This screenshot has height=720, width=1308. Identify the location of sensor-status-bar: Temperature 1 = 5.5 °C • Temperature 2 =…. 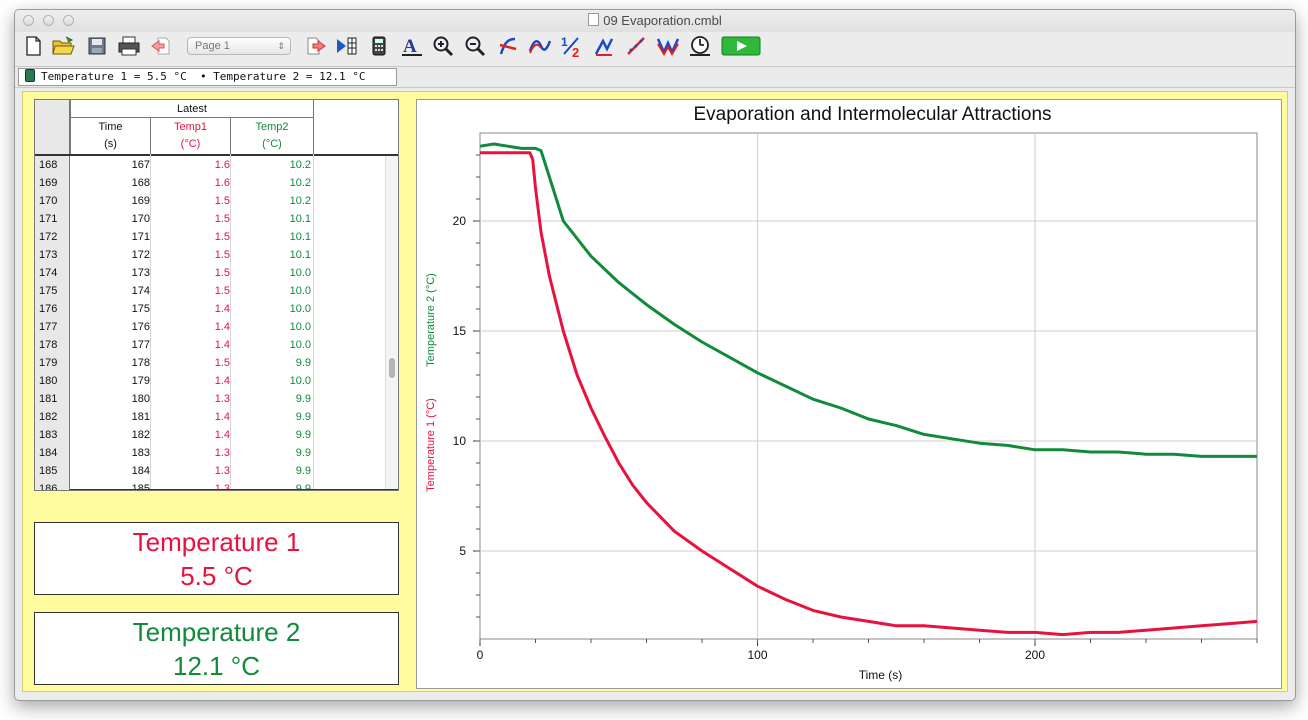
(655, 77).